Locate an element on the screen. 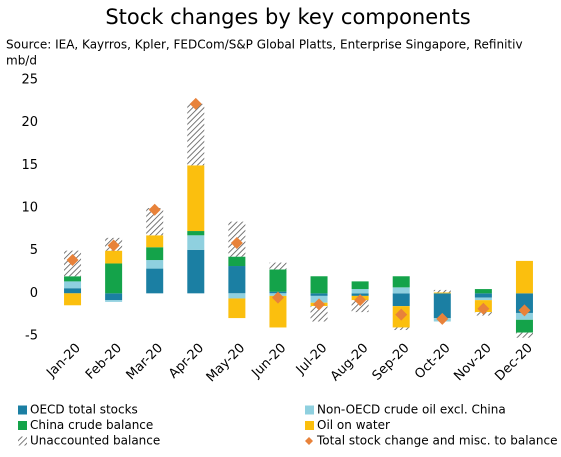 Image resolution: width=561 pixels, height=457 pixels. chart-title: Stock changes by key components is located at coordinates (287, 17).